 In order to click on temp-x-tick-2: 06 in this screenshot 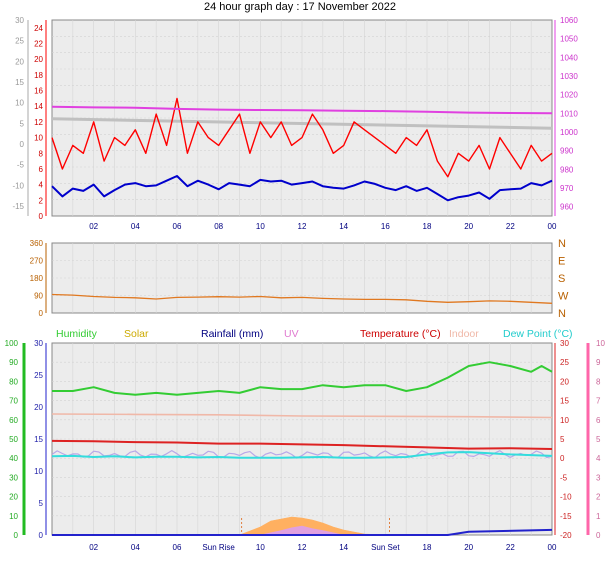, I will do `click(177, 547)`.